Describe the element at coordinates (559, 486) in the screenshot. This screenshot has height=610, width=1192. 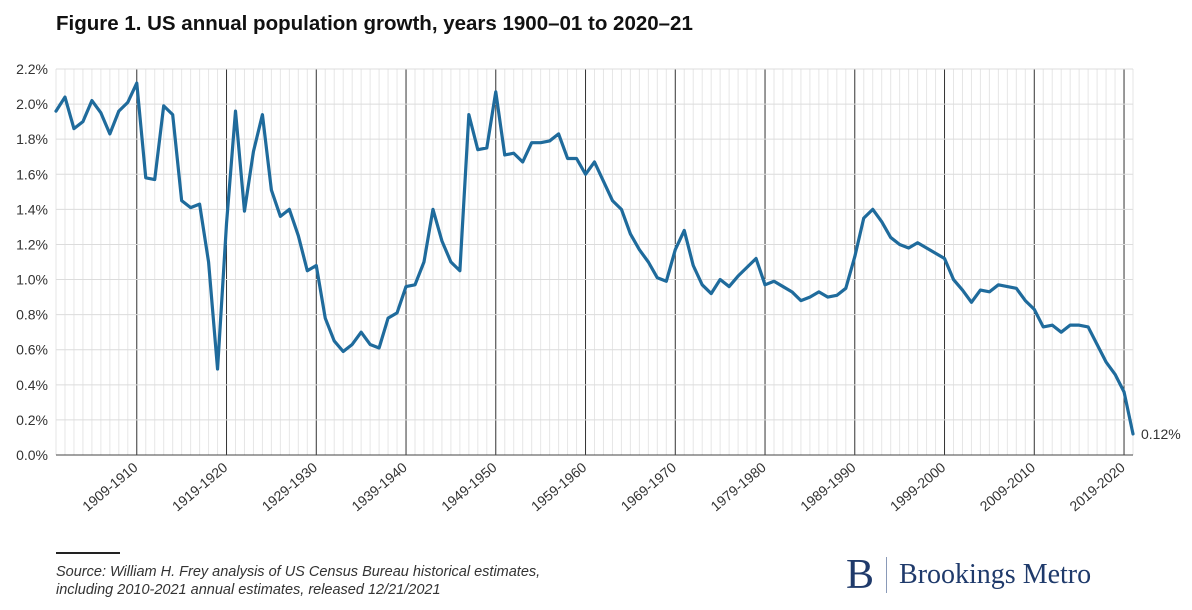
I see `x-tick-label: 1959-1960` at that location.